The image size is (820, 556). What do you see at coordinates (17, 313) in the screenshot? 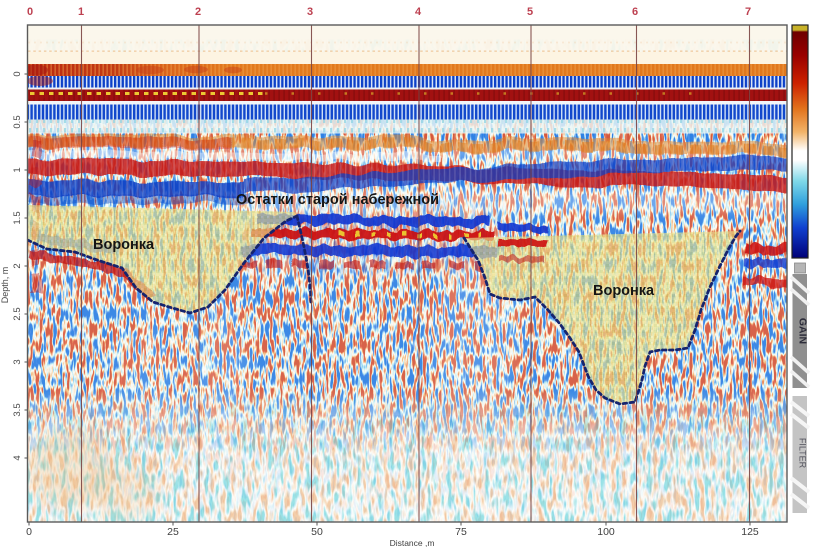
I see `svg-text: 2.5` at bounding box center [17, 313].